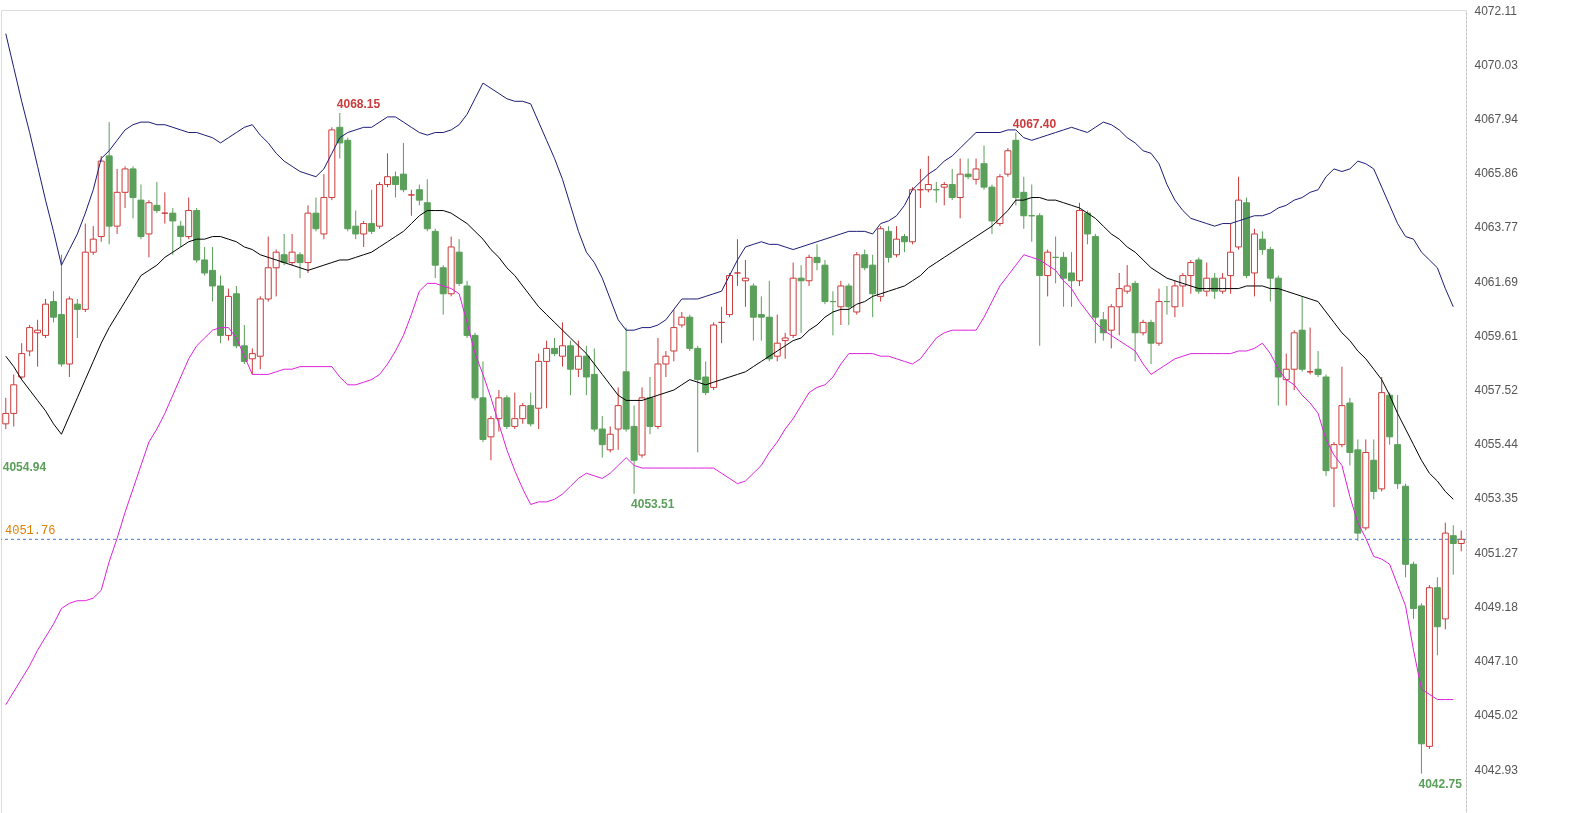 Image resolution: width=1573 pixels, height=813 pixels. What do you see at coordinates (1496, 118) in the screenshot?
I see `y-tick-label: 4067.94` at bounding box center [1496, 118].